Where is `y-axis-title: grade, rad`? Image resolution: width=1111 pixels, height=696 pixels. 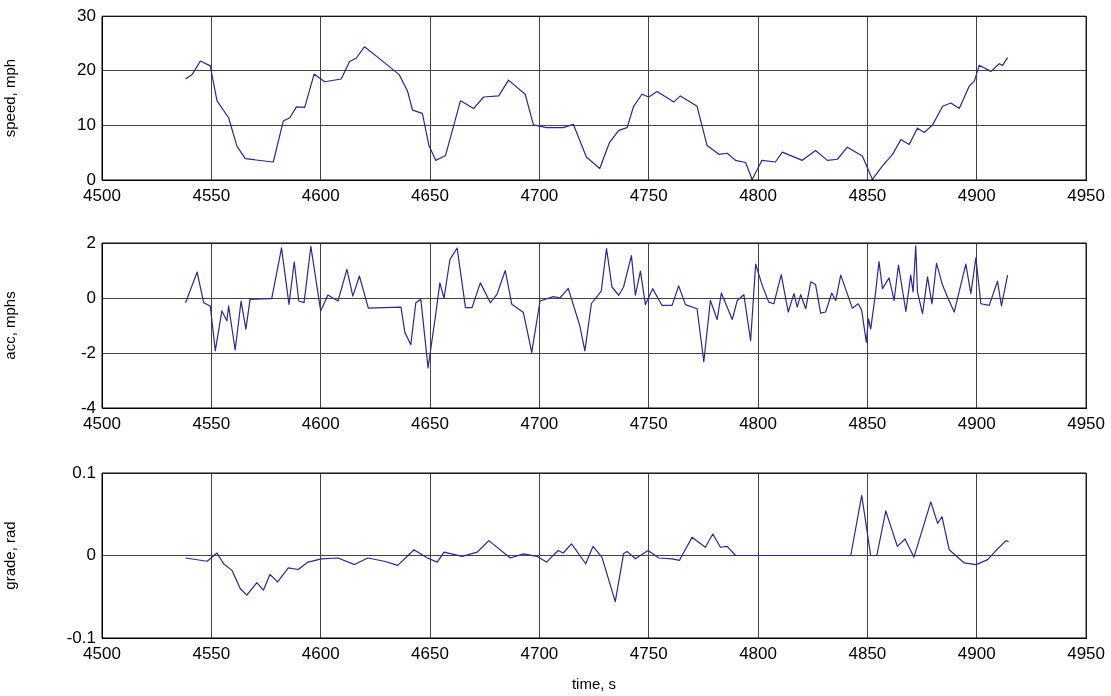
y-axis-title: grade, rad is located at coordinates (10, 555).